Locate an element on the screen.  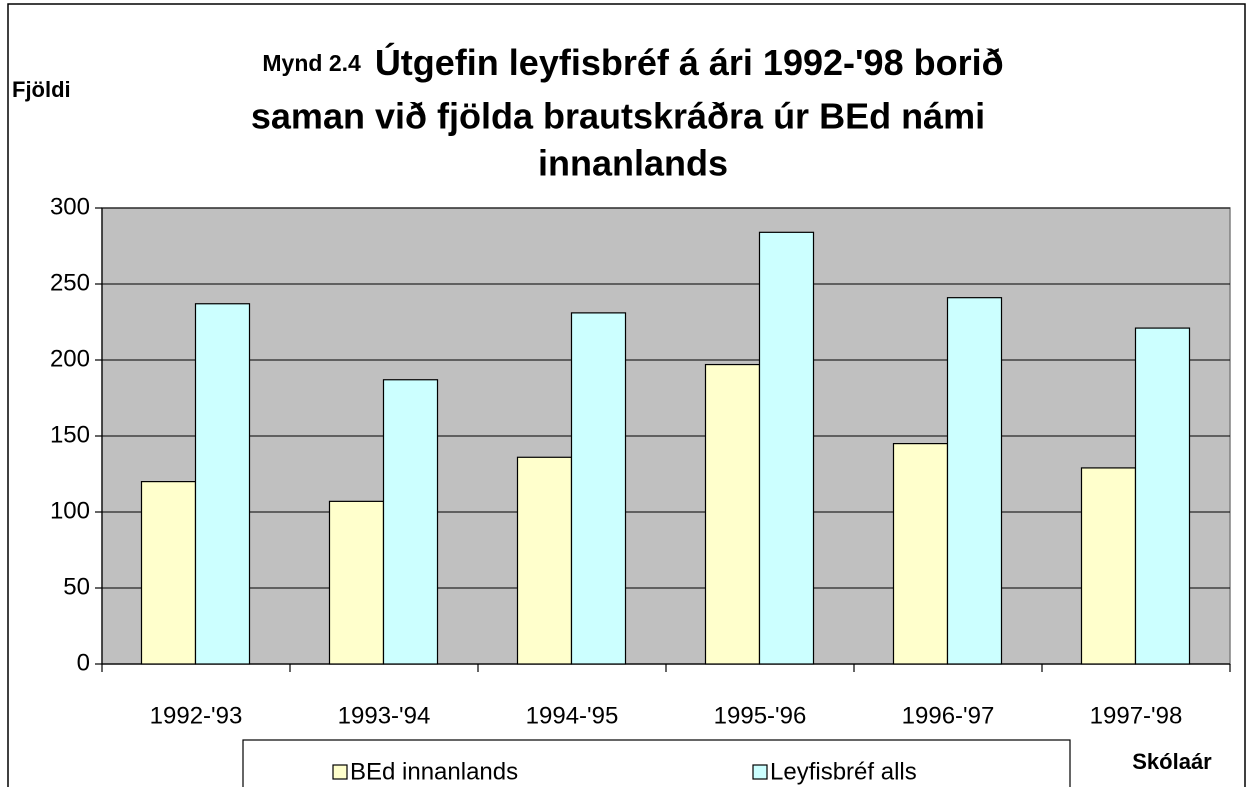
legend-box is located at coordinates (656, 763).